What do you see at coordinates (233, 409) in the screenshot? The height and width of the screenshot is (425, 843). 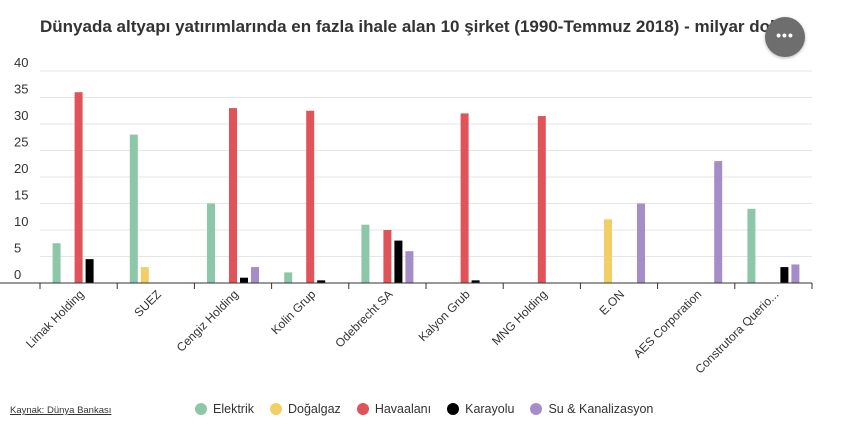 I see `legend-label: Elektrik` at bounding box center [233, 409].